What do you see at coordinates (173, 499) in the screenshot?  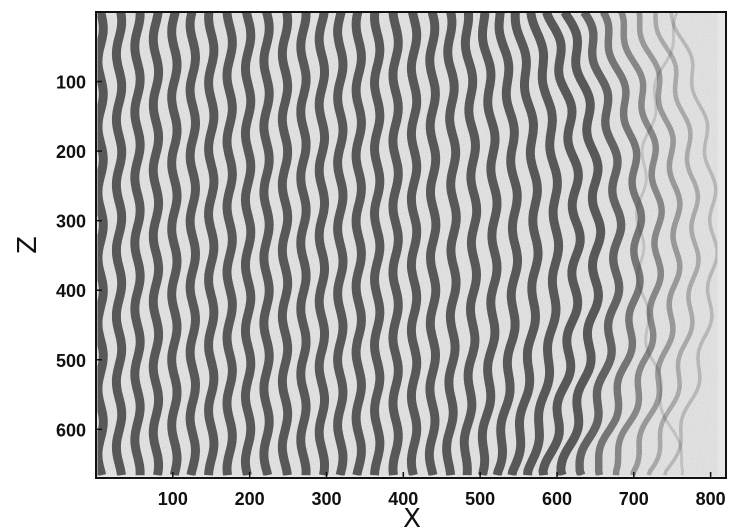 I see `x-tick-label: 100` at bounding box center [173, 499].